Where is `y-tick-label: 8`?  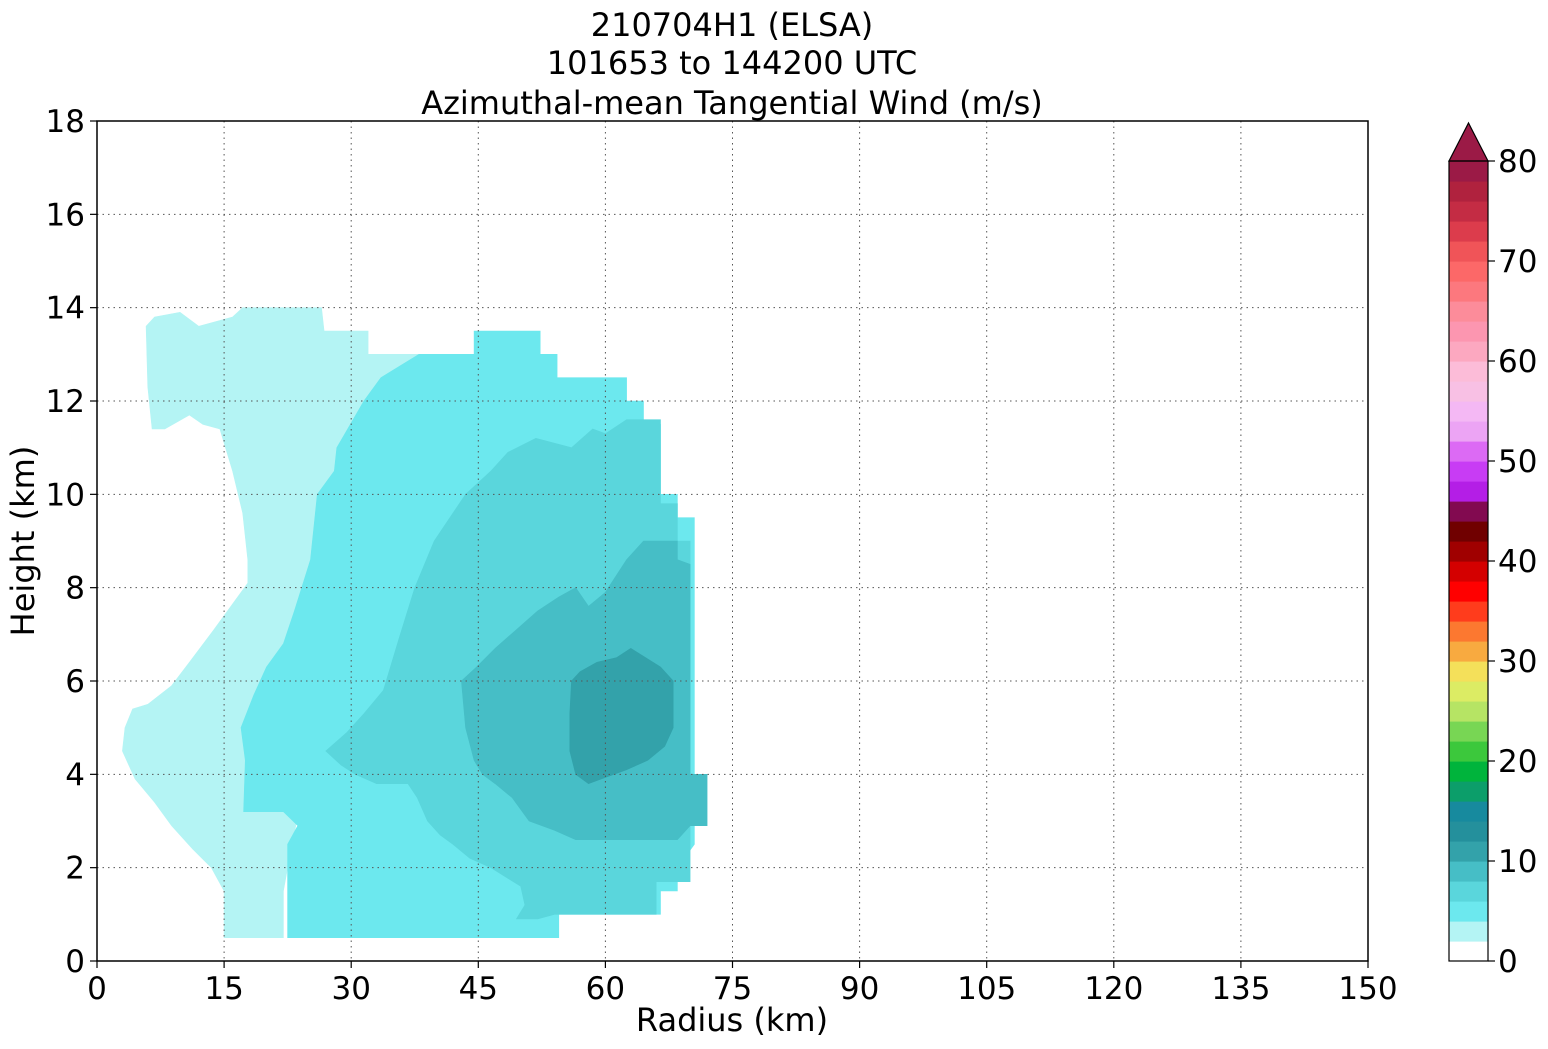 y-tick-label: 8 is located at coordinates (75, 589).